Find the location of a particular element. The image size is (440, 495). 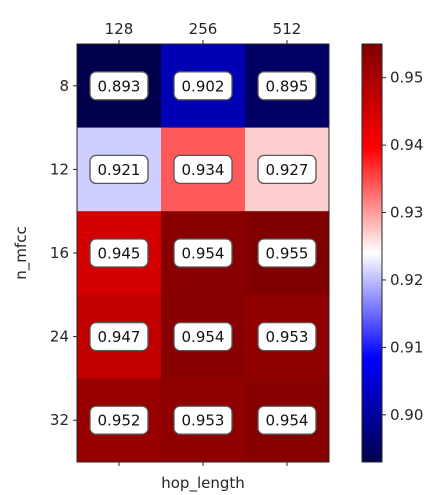

y-tick-label: 8 is located at coordinates (64, 86).